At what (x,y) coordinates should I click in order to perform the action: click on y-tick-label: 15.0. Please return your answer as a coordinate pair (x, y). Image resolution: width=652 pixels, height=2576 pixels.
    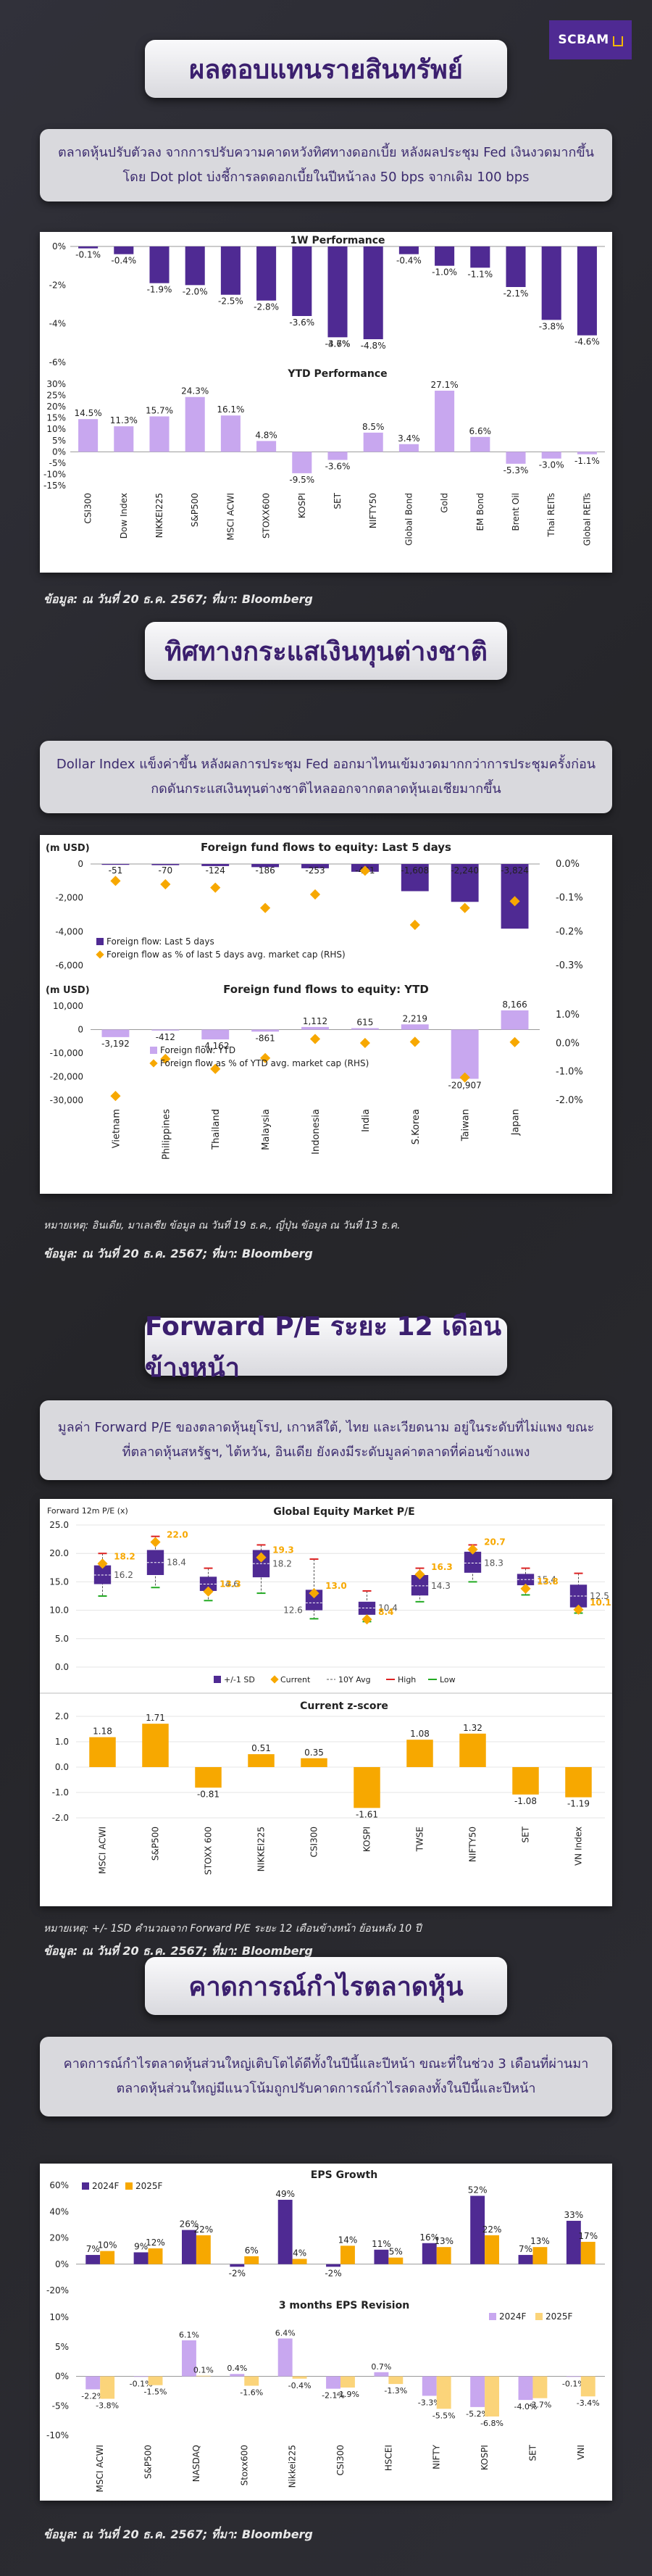
    Looking at the image, I should click on (59, 1581).